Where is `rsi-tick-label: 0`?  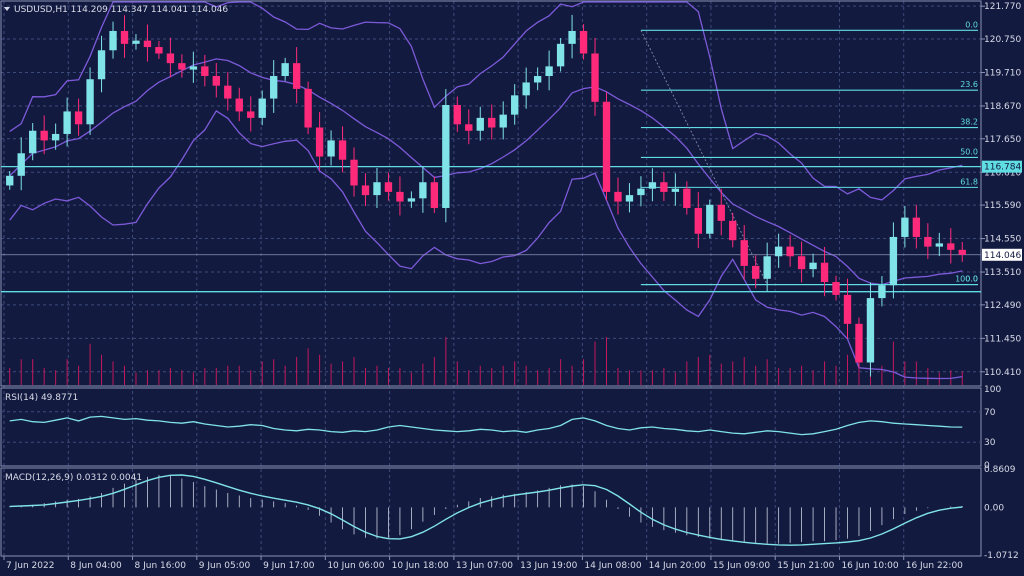
rsi-tick-label: 0 is located at coordinates (987, 466).